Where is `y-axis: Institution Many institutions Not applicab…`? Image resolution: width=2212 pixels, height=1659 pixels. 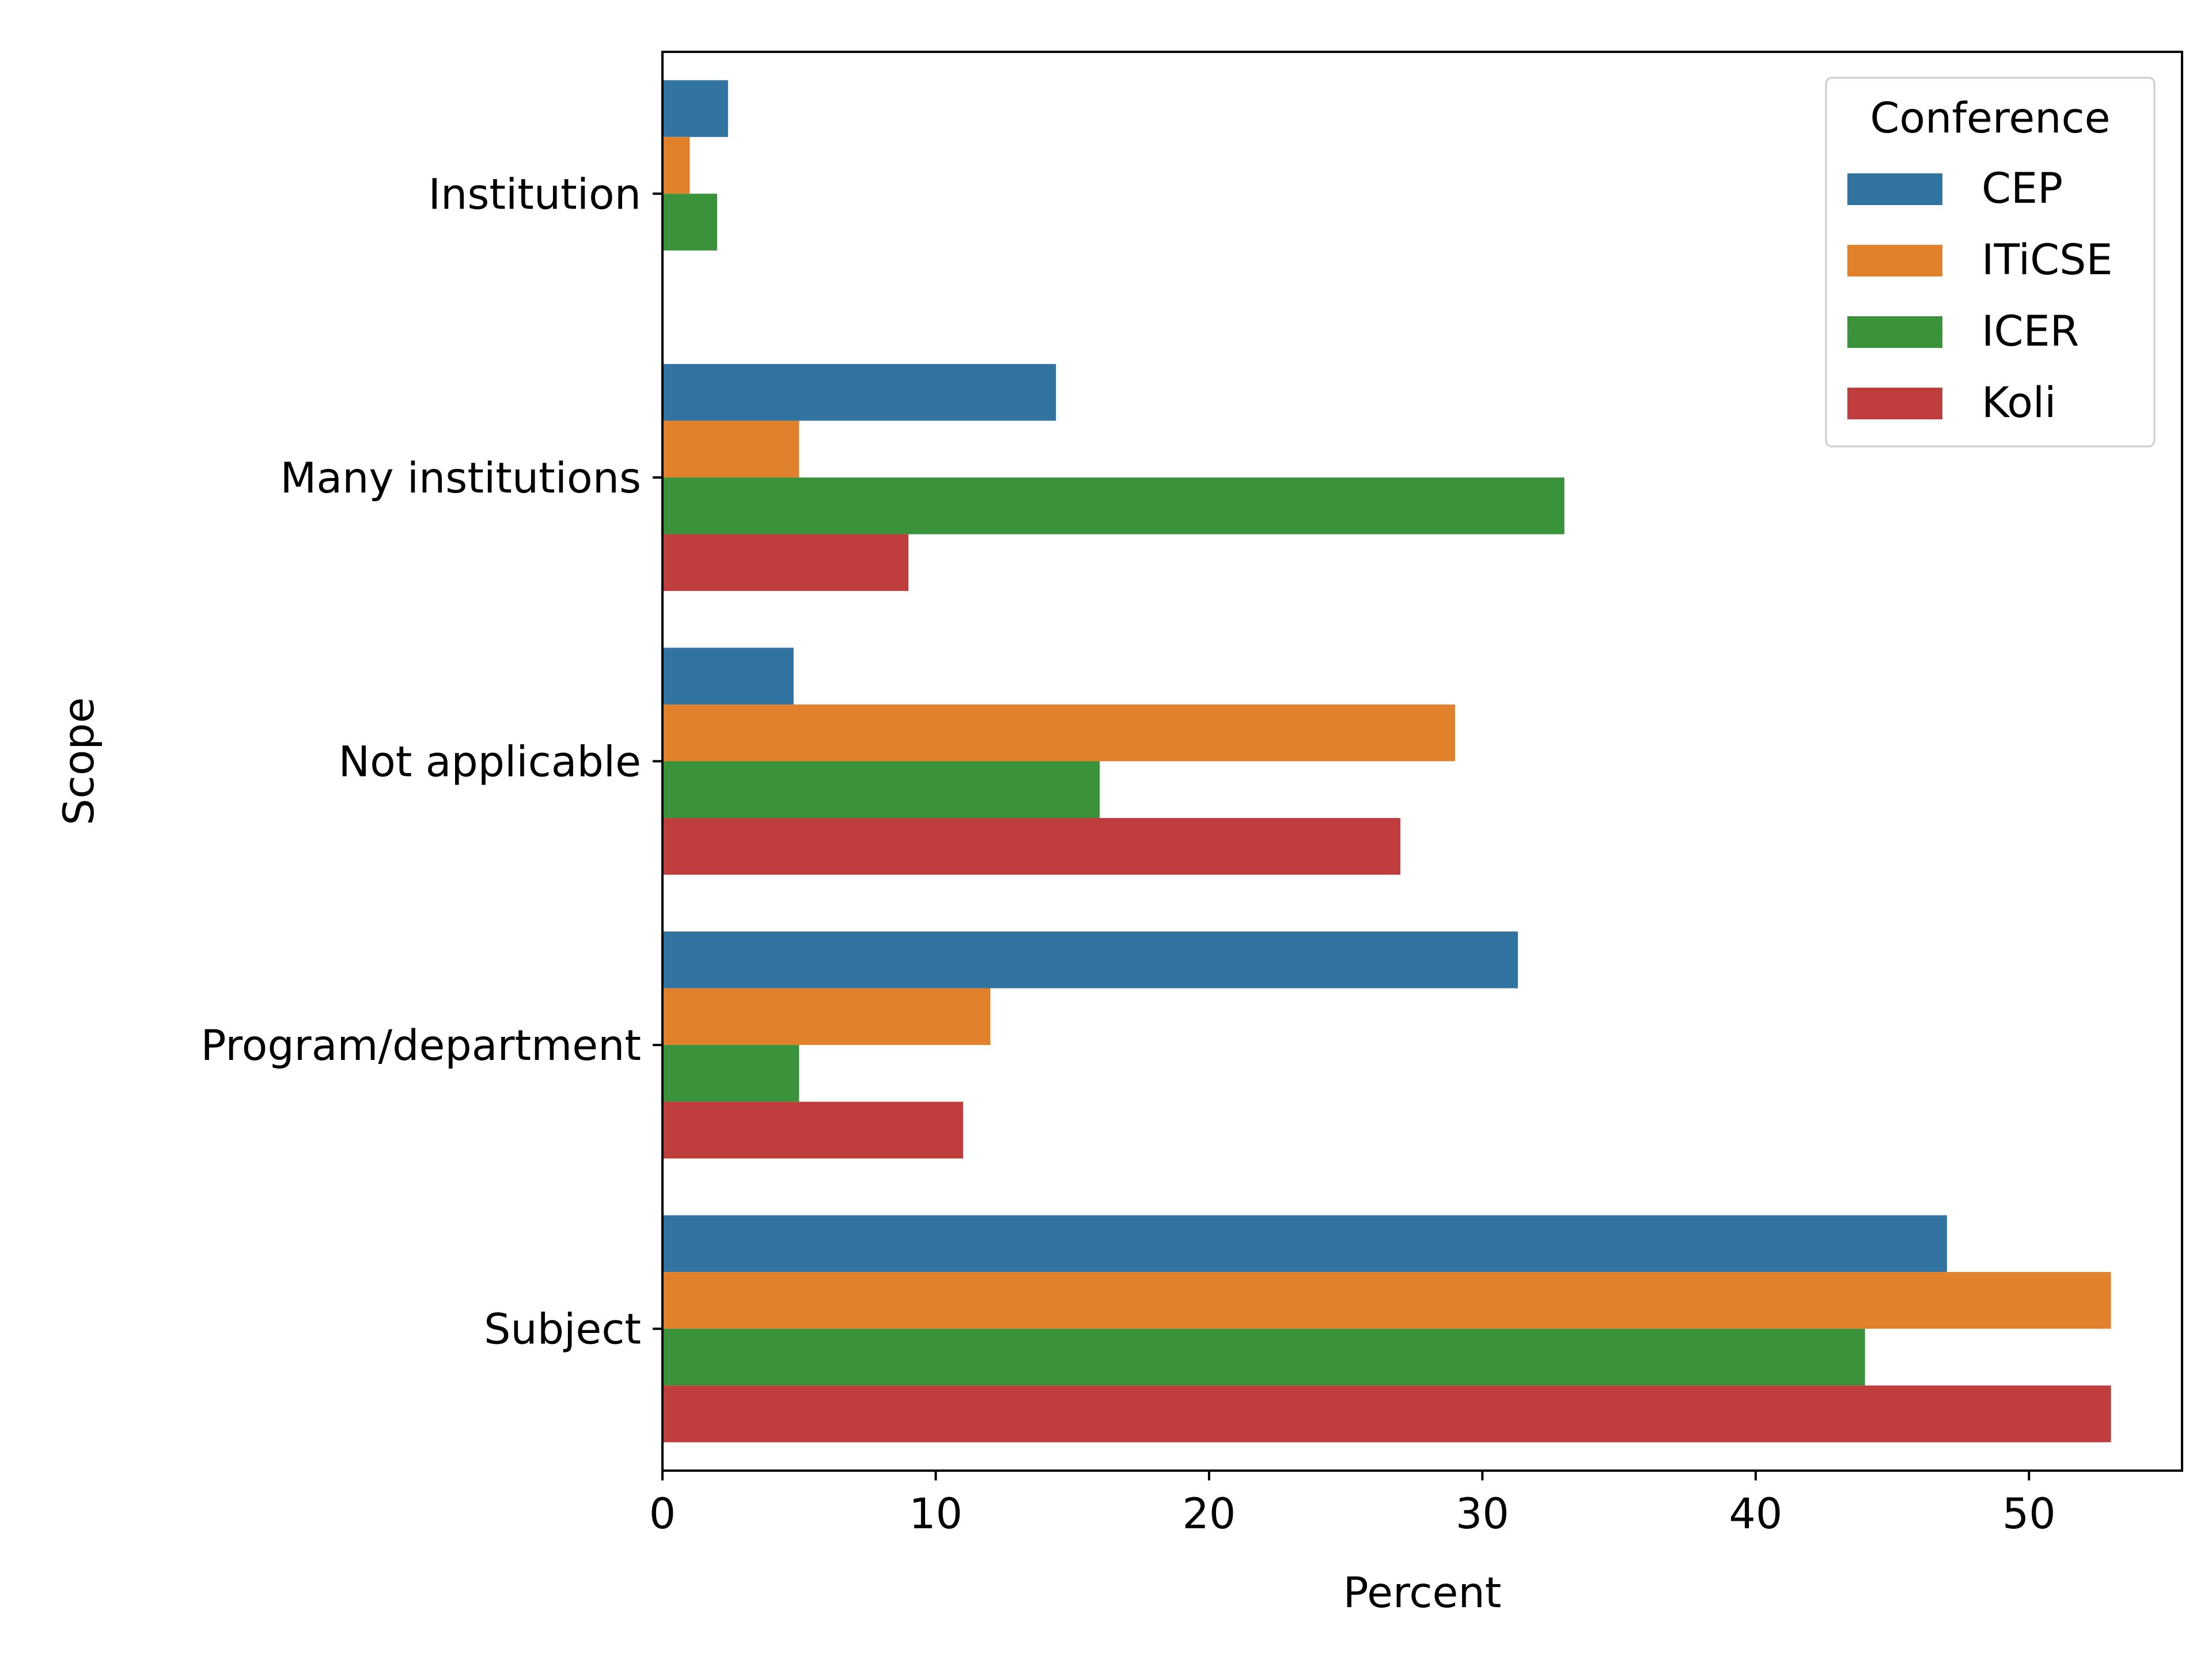 y-axis: Institution Many institutions Not applicab… is located at coordinates (431, 762).